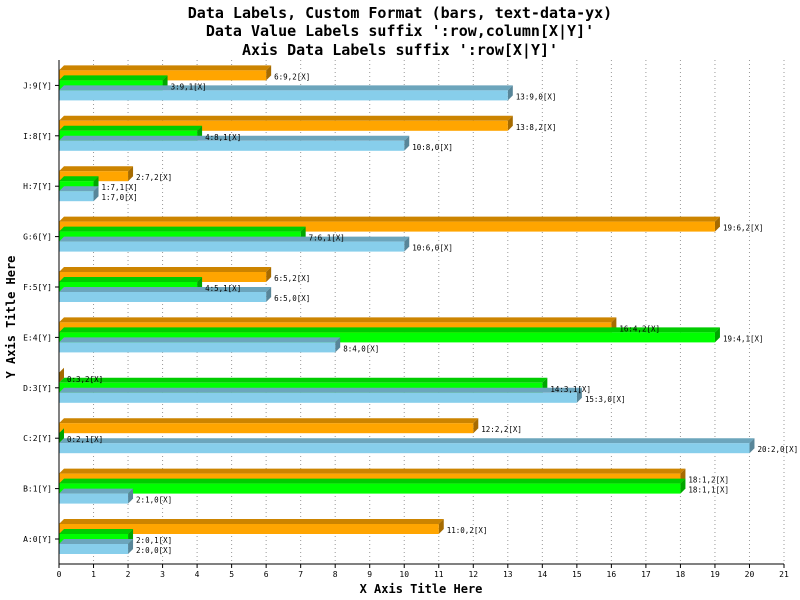 The height and width of the screenshot is (600, 800). I want to click on data-label: 3:9,1[X], so click(189, 86).